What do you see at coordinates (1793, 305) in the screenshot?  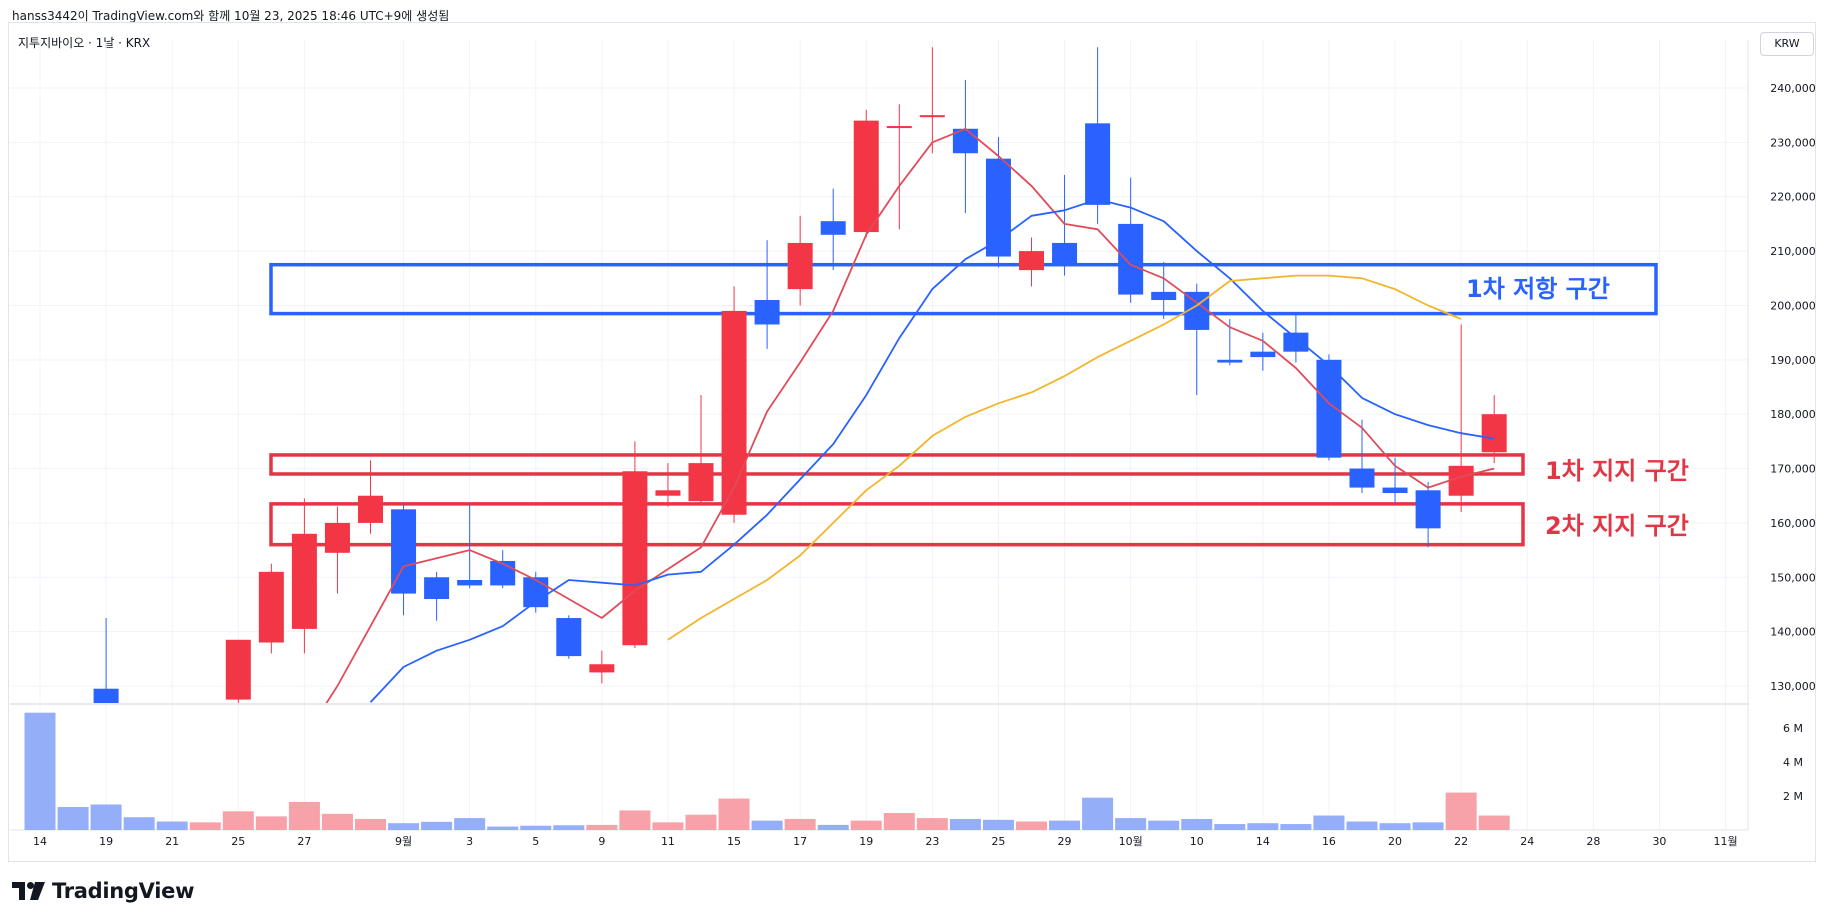 I see `price-tick-label: 200,000` at bounding box center [1793, 305].